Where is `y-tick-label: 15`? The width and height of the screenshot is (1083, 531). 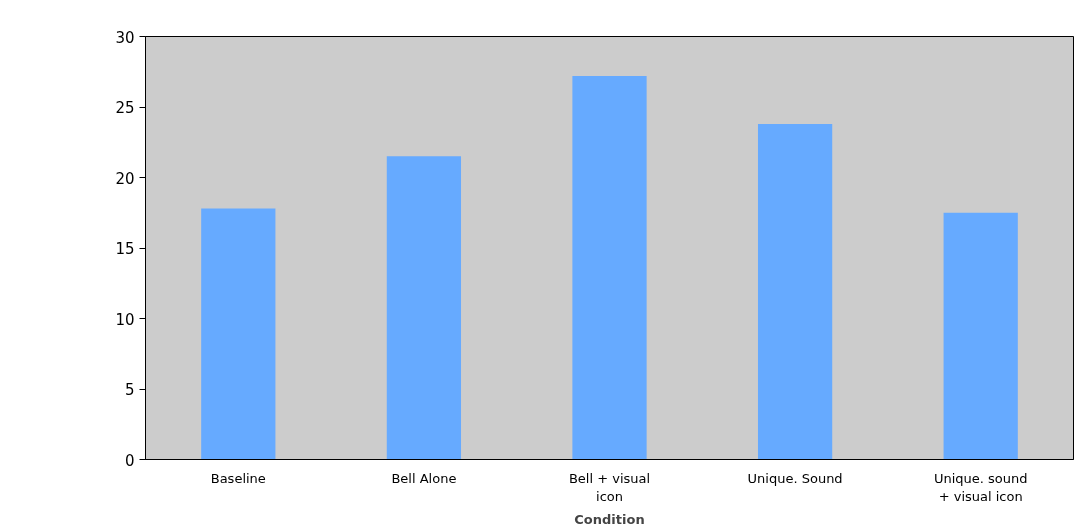 y-tick-label: 15 is located at coordinates (125, 249).